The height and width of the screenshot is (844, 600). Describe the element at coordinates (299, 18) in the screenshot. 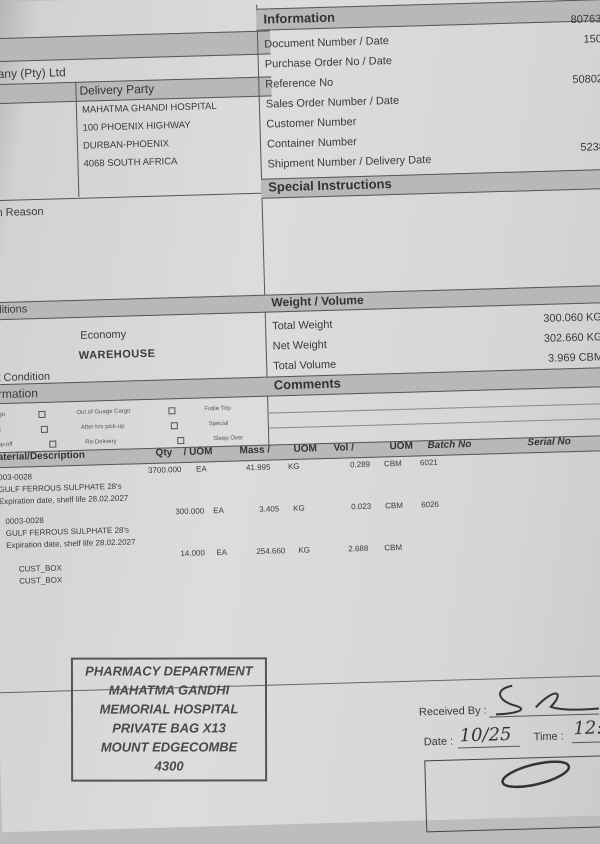

I see `information-header: Information` at that location.